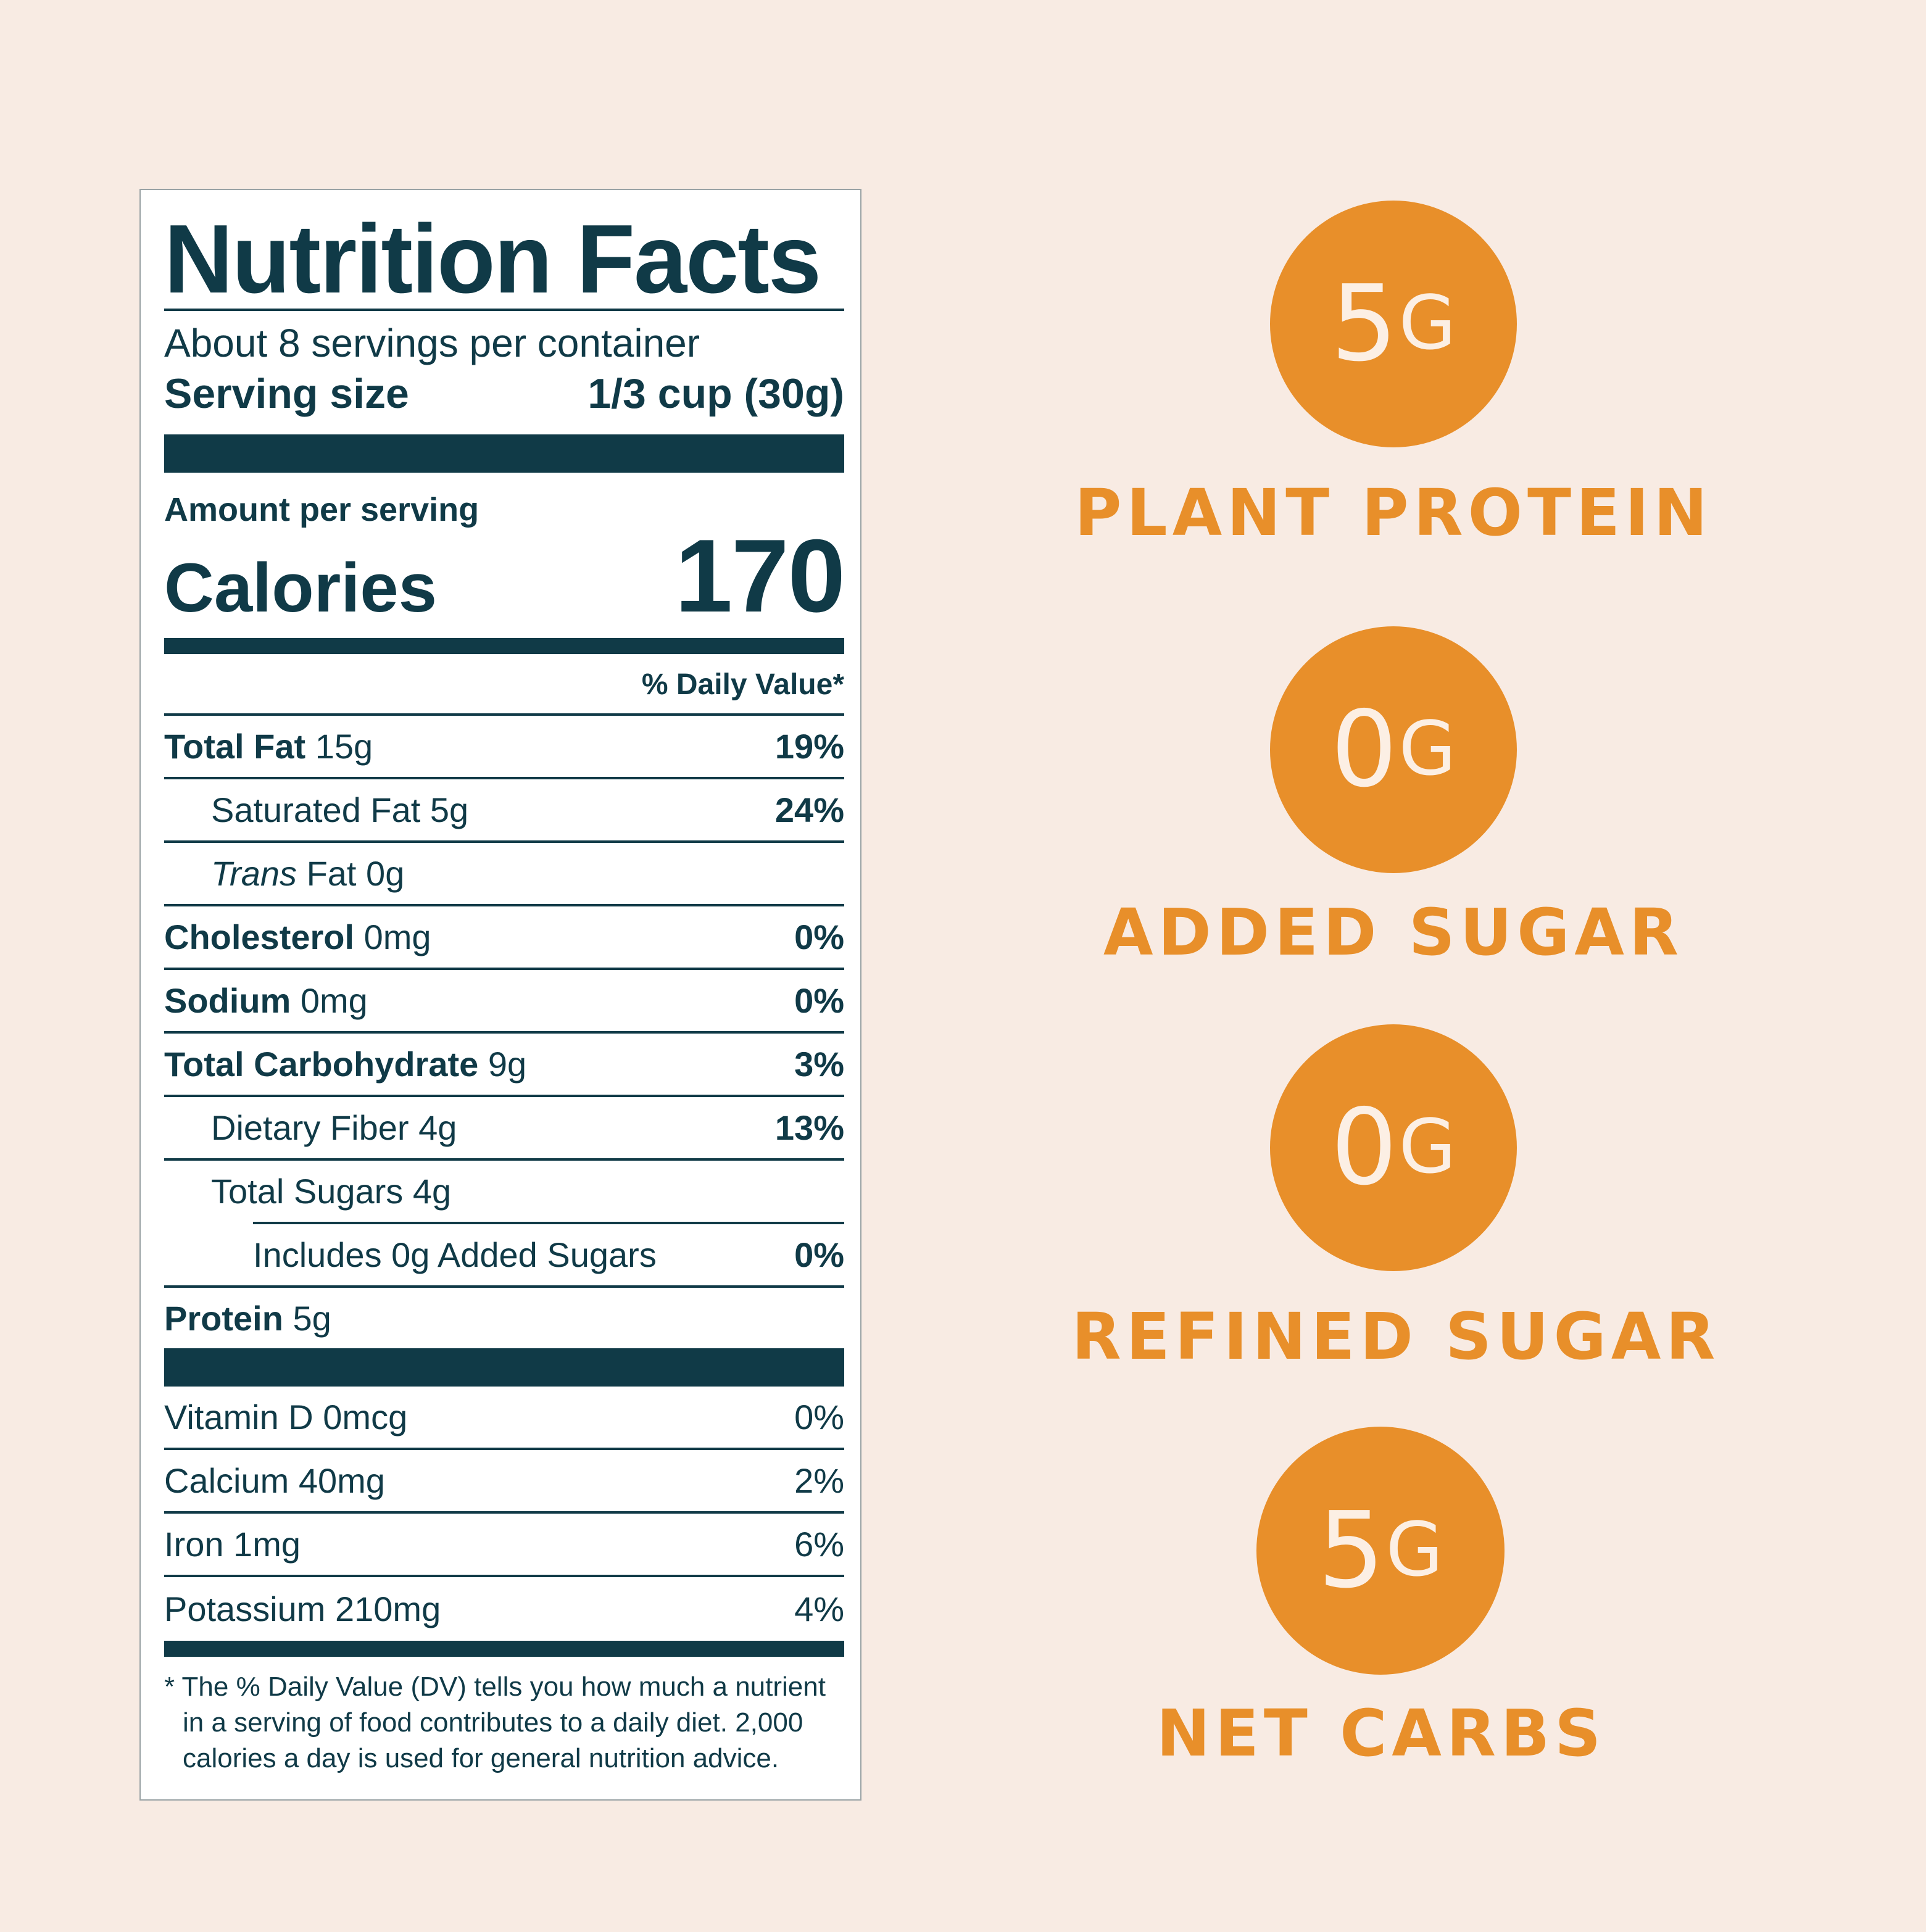 This screenshot has height=1932, width=1926. I want to click on nutrient-dv: 19%, so click(809, 746).